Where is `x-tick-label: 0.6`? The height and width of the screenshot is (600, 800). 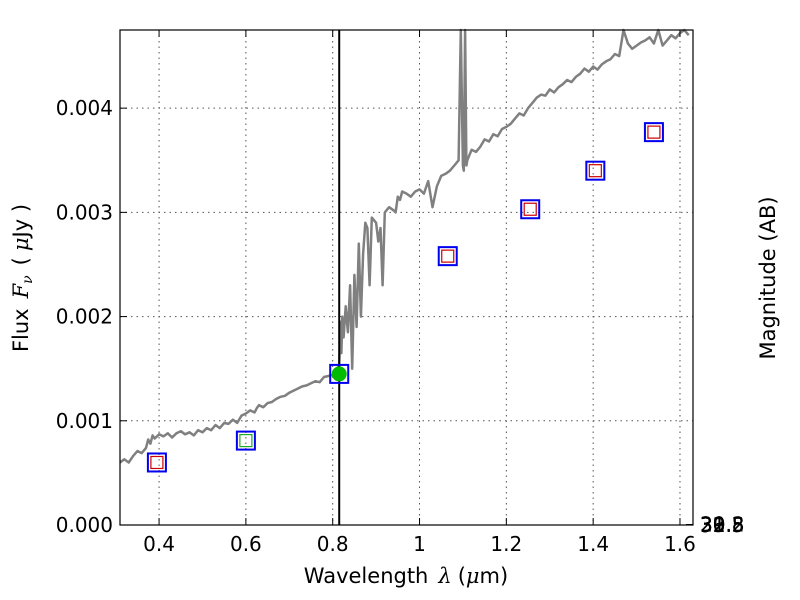 x-tick-label: 0.6 is located at coordinates (246, 544).